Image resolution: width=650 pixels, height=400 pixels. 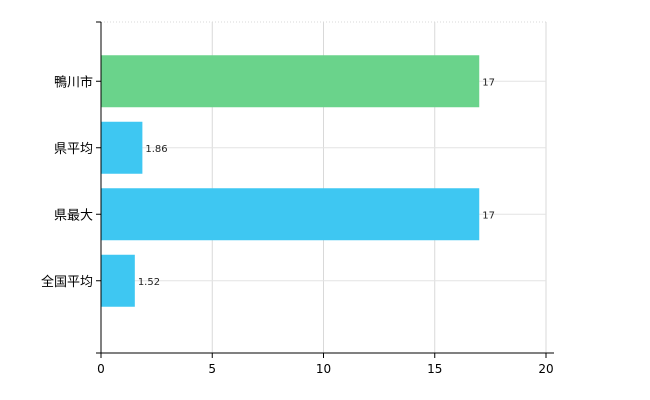 What do you see at coordinates (73, 215) in the screenshot?
I see `category-label-3: 県最大` at bounding box center [73, 215].